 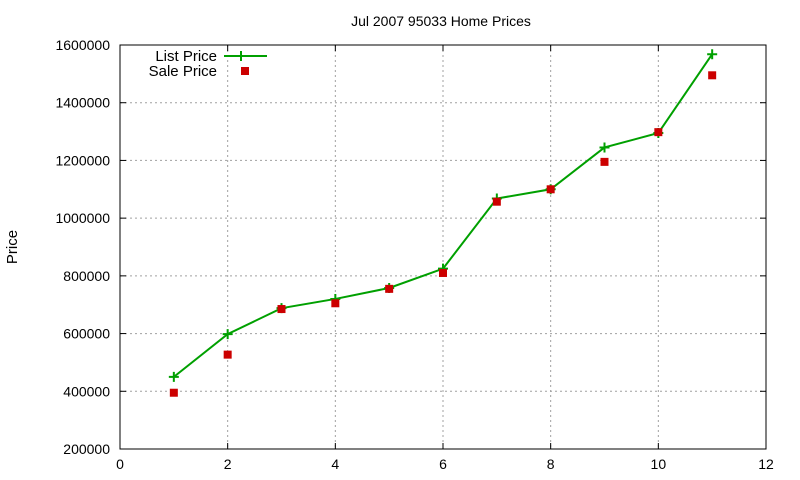 I want to click on y-tick-label: 600000, so click(x=86, y=334).